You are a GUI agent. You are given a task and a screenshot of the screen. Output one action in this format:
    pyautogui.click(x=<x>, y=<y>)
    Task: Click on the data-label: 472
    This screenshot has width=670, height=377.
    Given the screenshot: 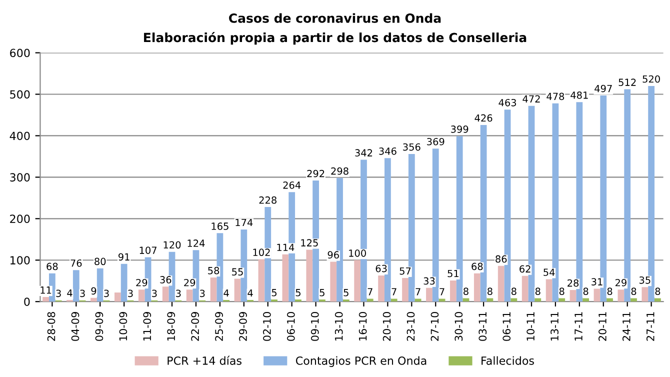 What is the action you would take?
    pyautogui.click(x=531, y=98)
    